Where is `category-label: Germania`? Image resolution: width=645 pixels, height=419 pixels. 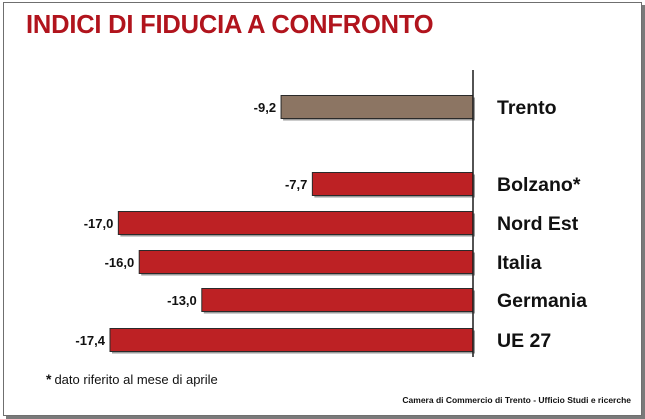
category-label: Germania is located at coordinates (542, 301).